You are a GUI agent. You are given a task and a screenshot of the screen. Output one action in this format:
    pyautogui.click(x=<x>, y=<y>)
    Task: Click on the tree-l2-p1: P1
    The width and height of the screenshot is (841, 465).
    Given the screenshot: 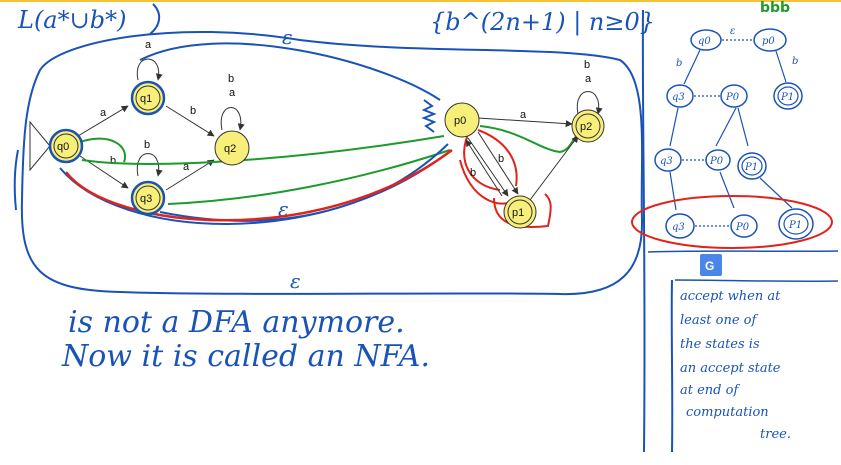 What is the action you would take?
    pyautogui.click(x=751, y=167)
    